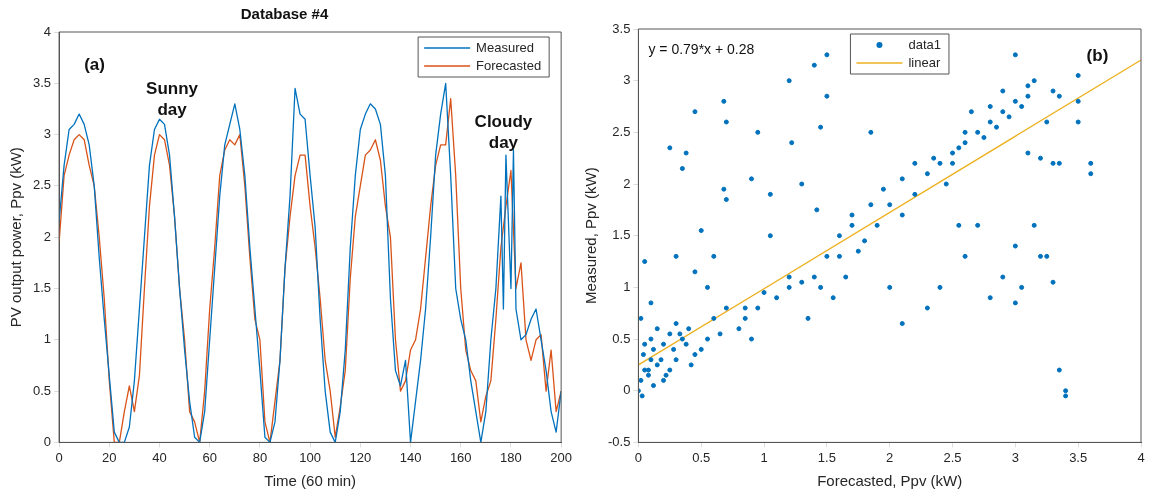  I want to click on legend-label: linear, so click(924, 62).